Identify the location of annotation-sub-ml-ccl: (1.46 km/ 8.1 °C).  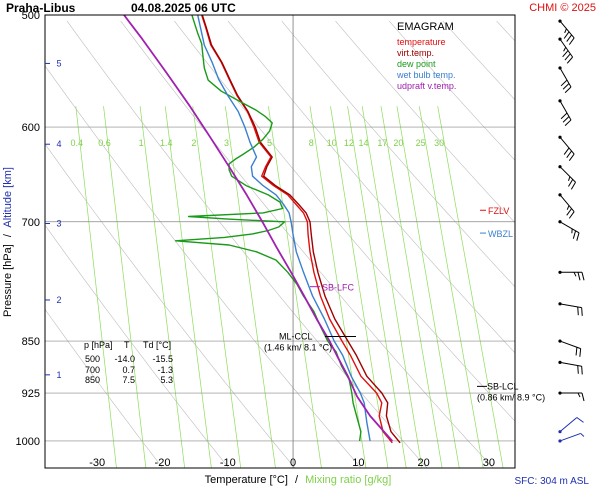
(298, 348).